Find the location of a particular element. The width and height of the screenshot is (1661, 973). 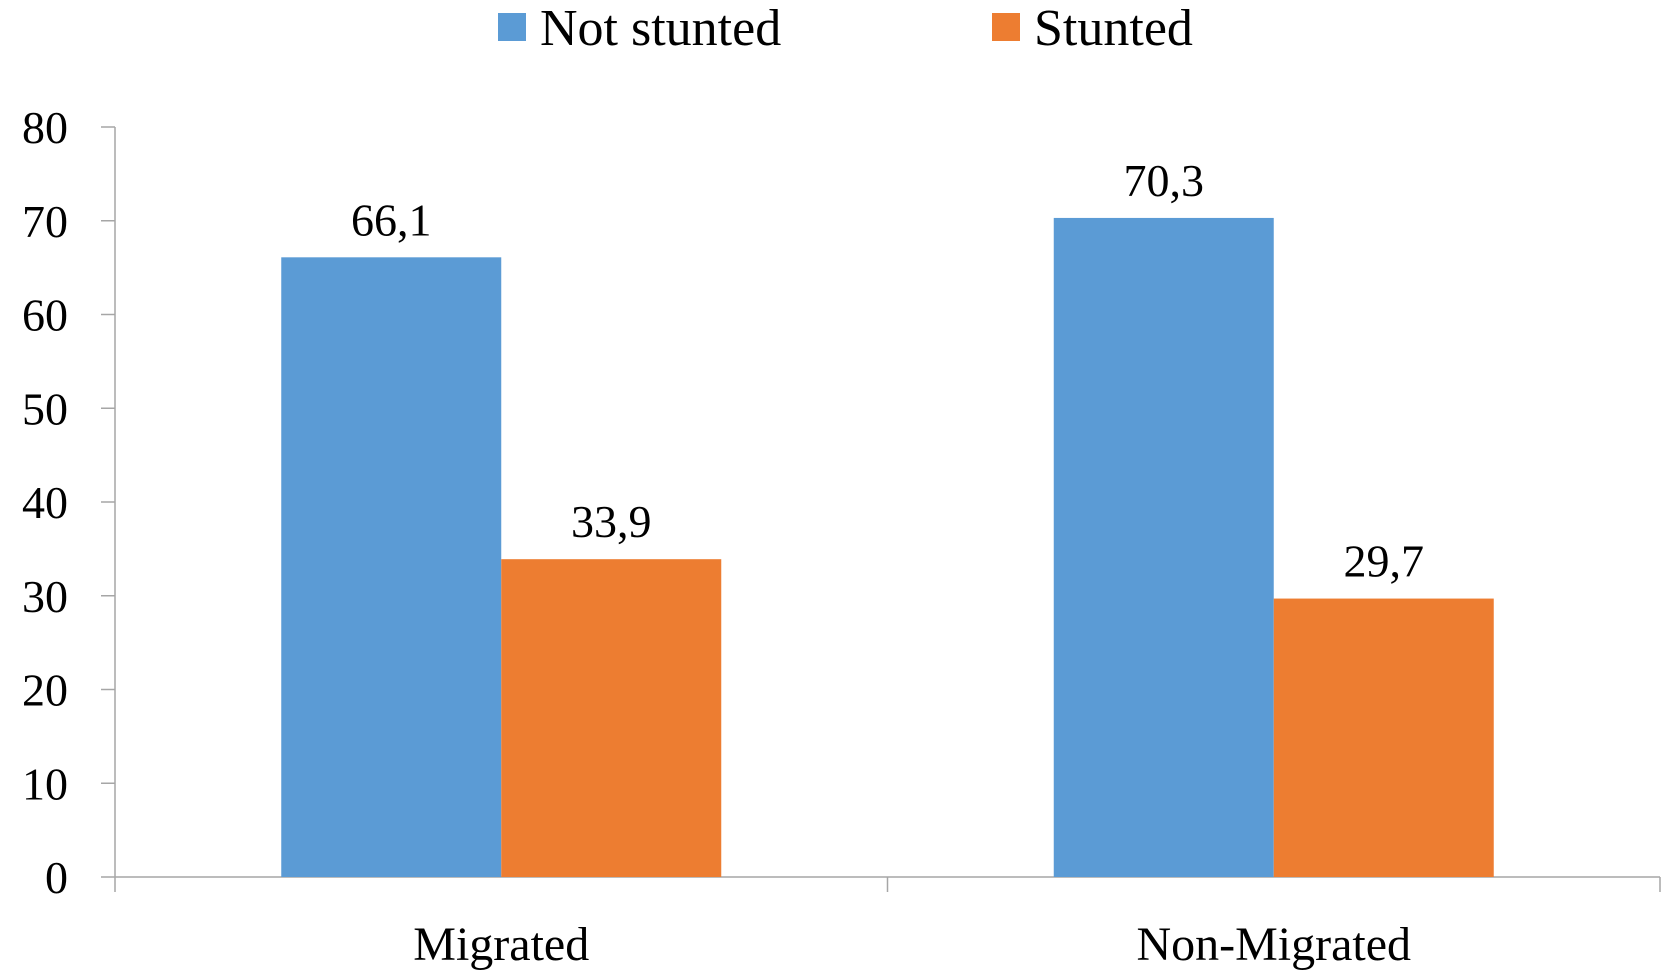

bar-migrated-stunted is located at coordinates (611, 718).